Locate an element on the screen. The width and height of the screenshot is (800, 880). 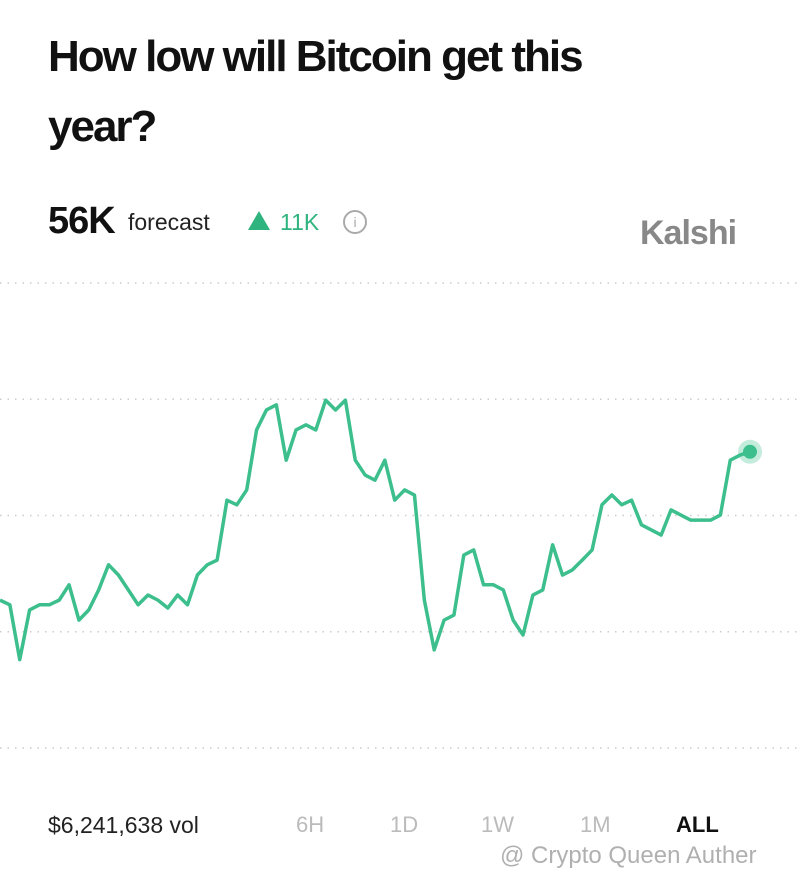
forecast-label: forecast is located at coordinates (169, 222).